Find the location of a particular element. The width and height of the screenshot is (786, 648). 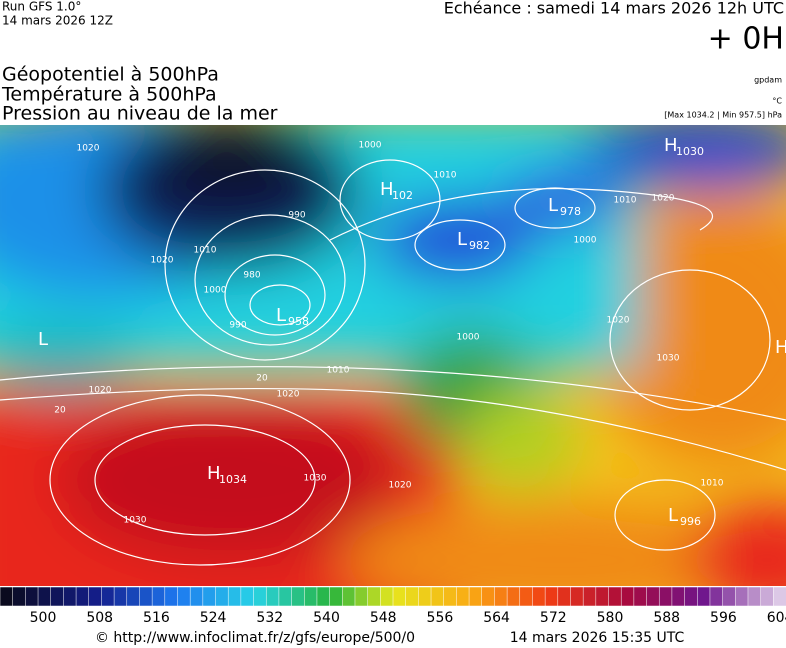

colorbar-label: 596 is located at coordinates (723, 618).